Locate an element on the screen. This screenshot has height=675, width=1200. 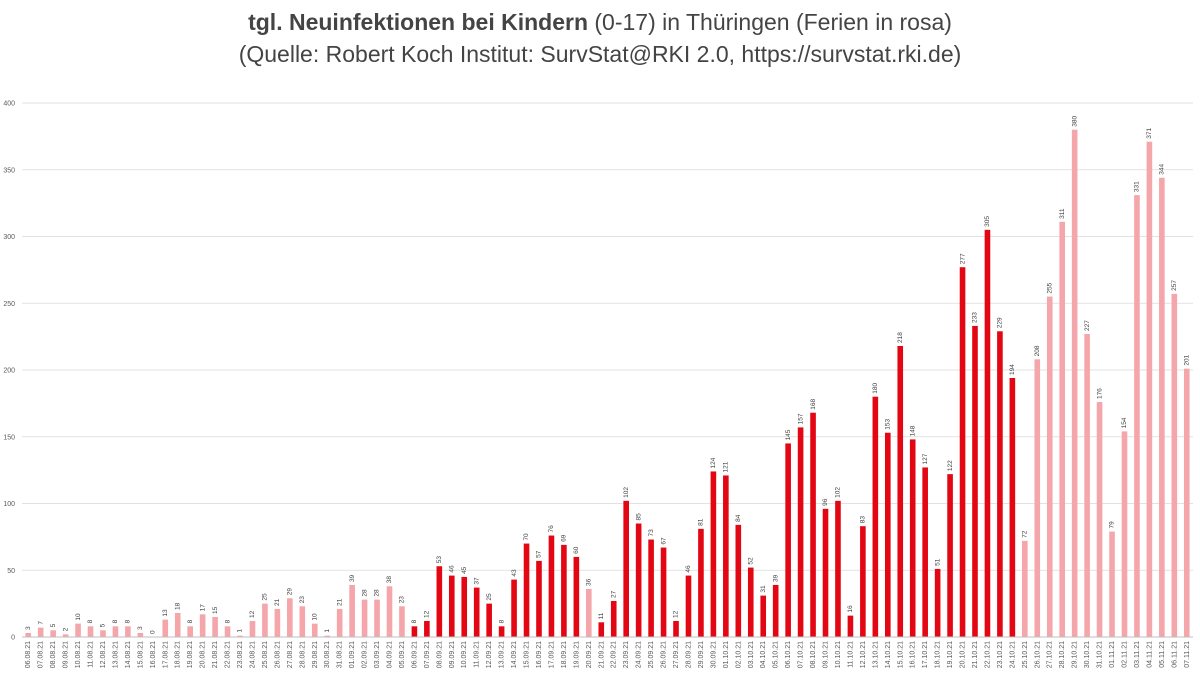
data-label: 72 is located at coordinates (1025, 534).